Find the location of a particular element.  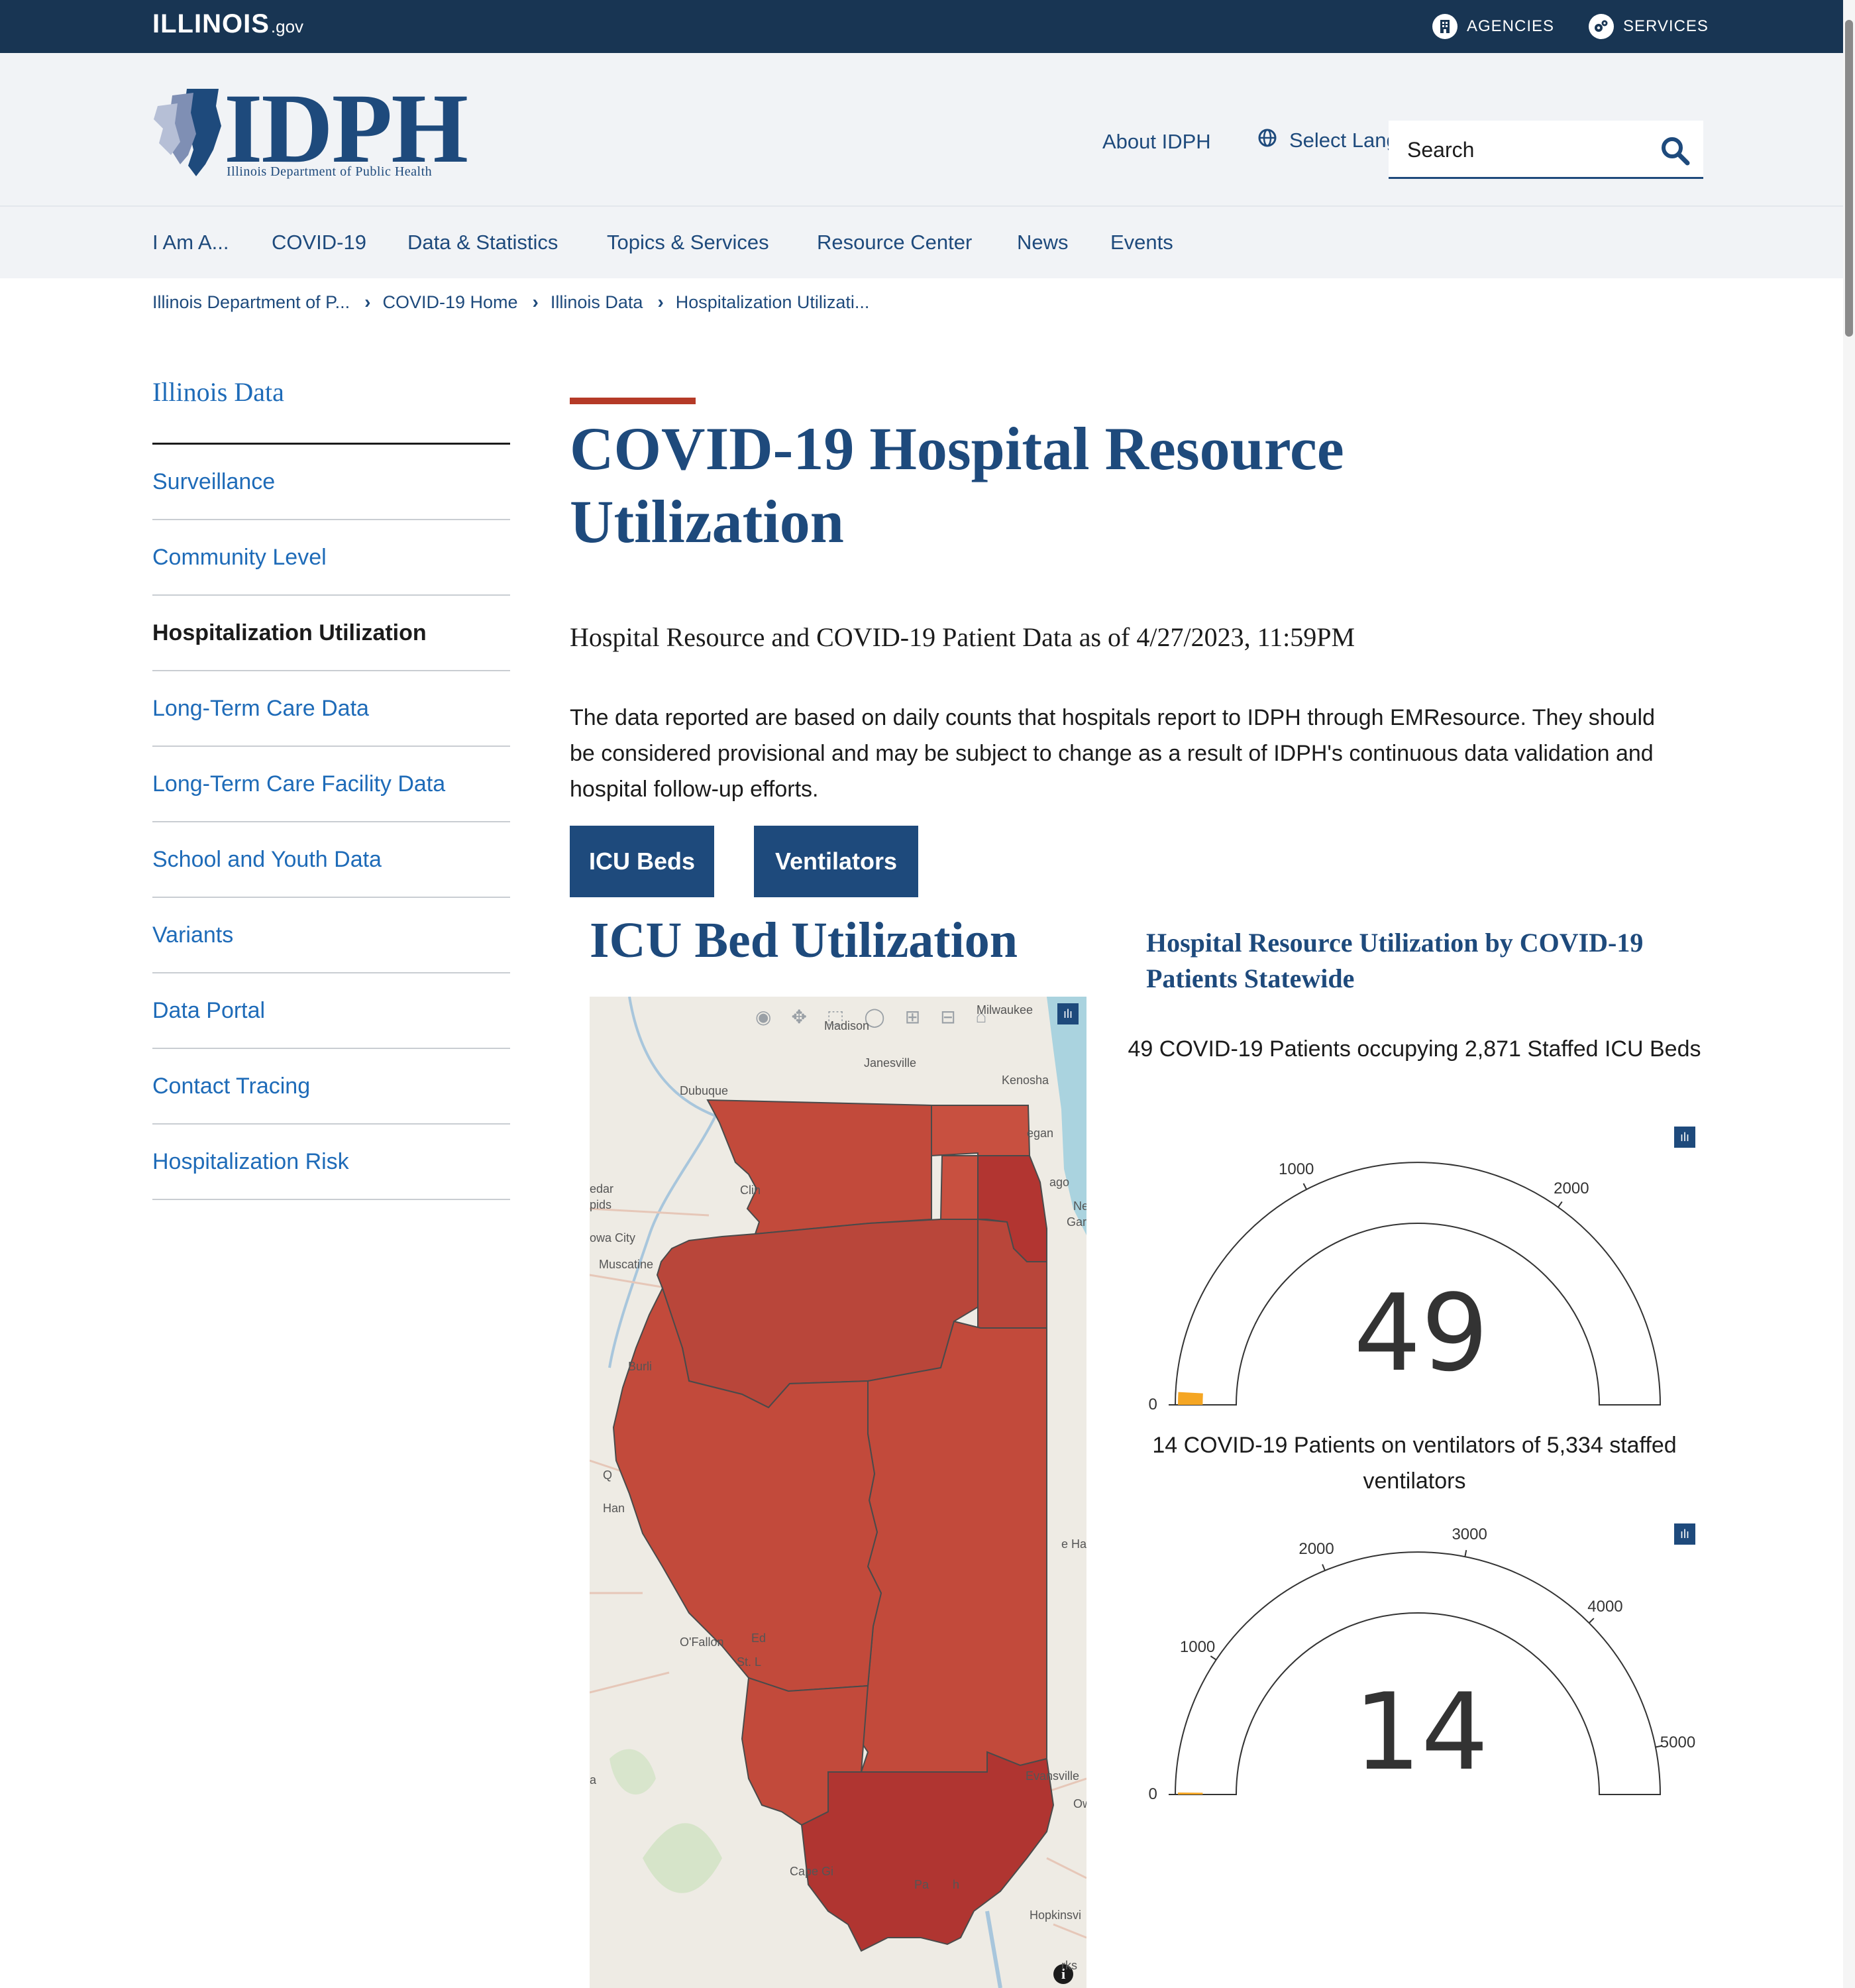

icu-gauge: 49 0 1000 2000 is located at coordinates (1421, 1279).